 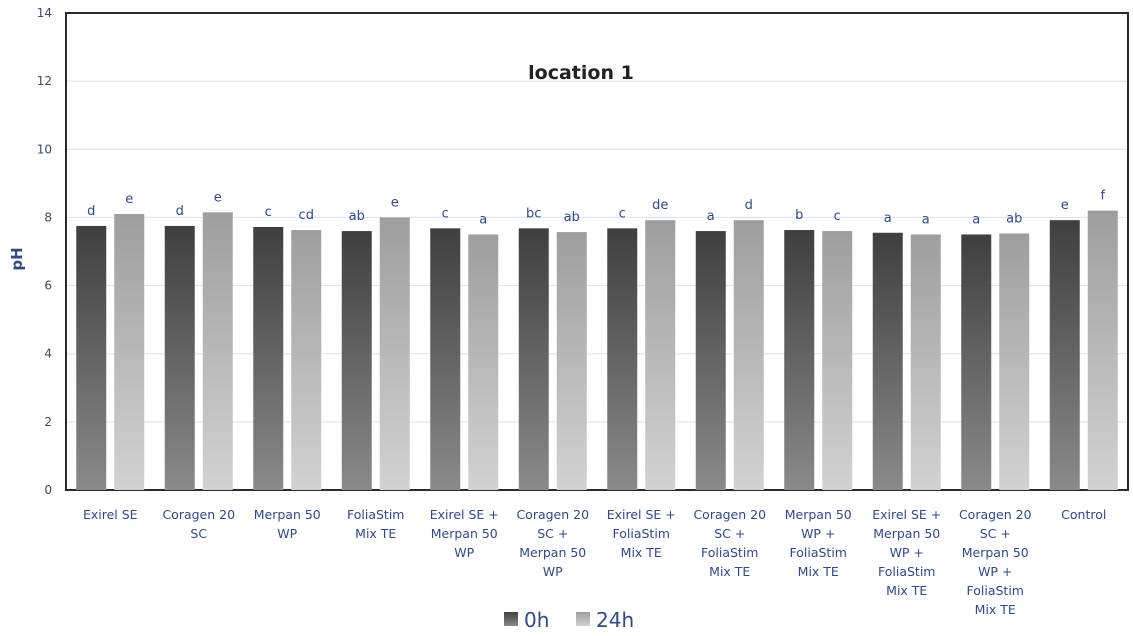 What do you see at coordinates (1083, 514) in the screenshot?
I see `x-tick-label: Control` at bounding box center [1083, 514].